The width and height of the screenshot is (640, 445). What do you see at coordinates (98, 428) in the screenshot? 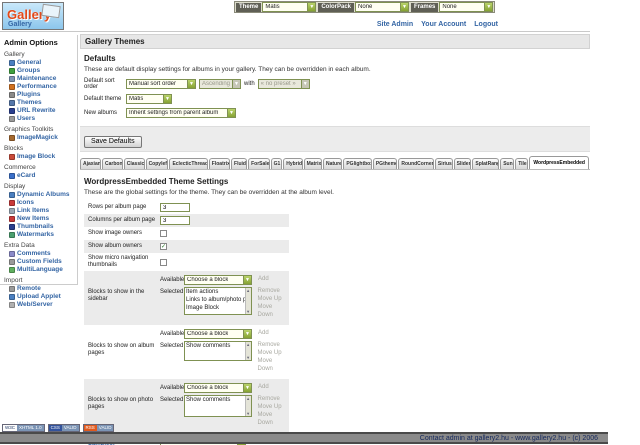
I see `validation-badge: RSS VALID` at bounding box center [98, 428].